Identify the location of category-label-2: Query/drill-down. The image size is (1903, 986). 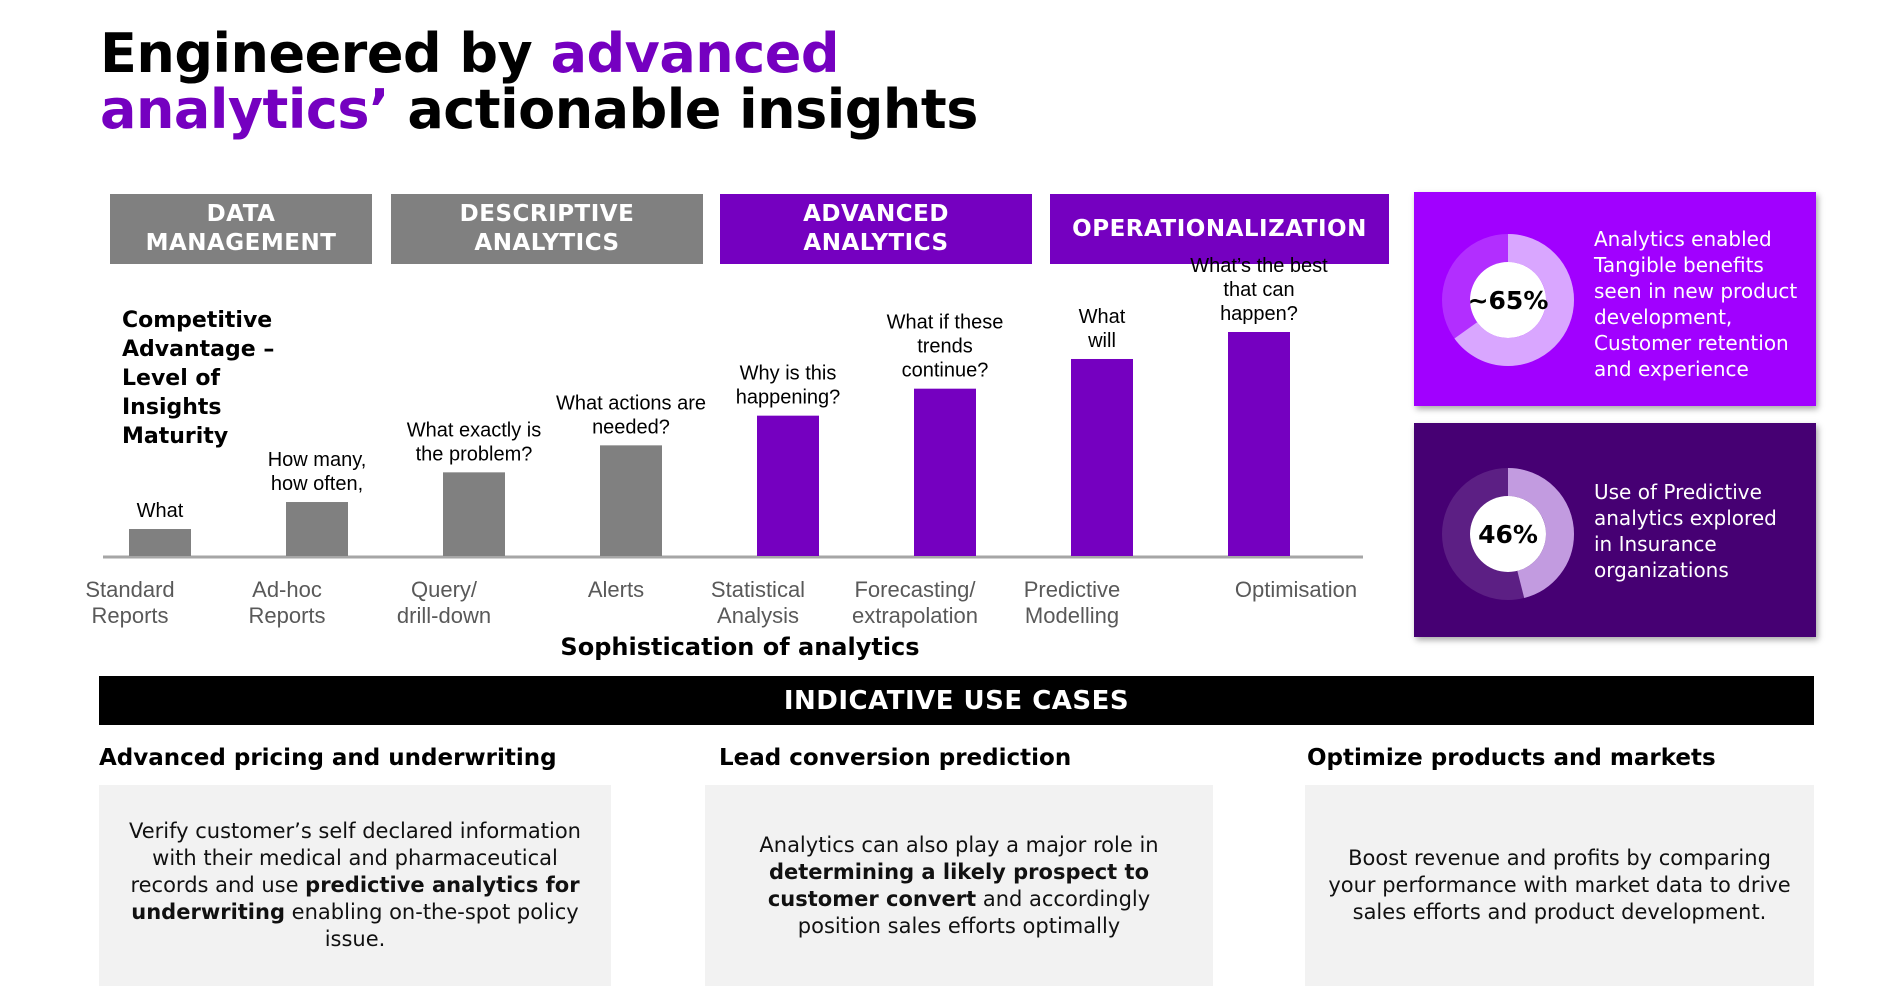
(444, 602).